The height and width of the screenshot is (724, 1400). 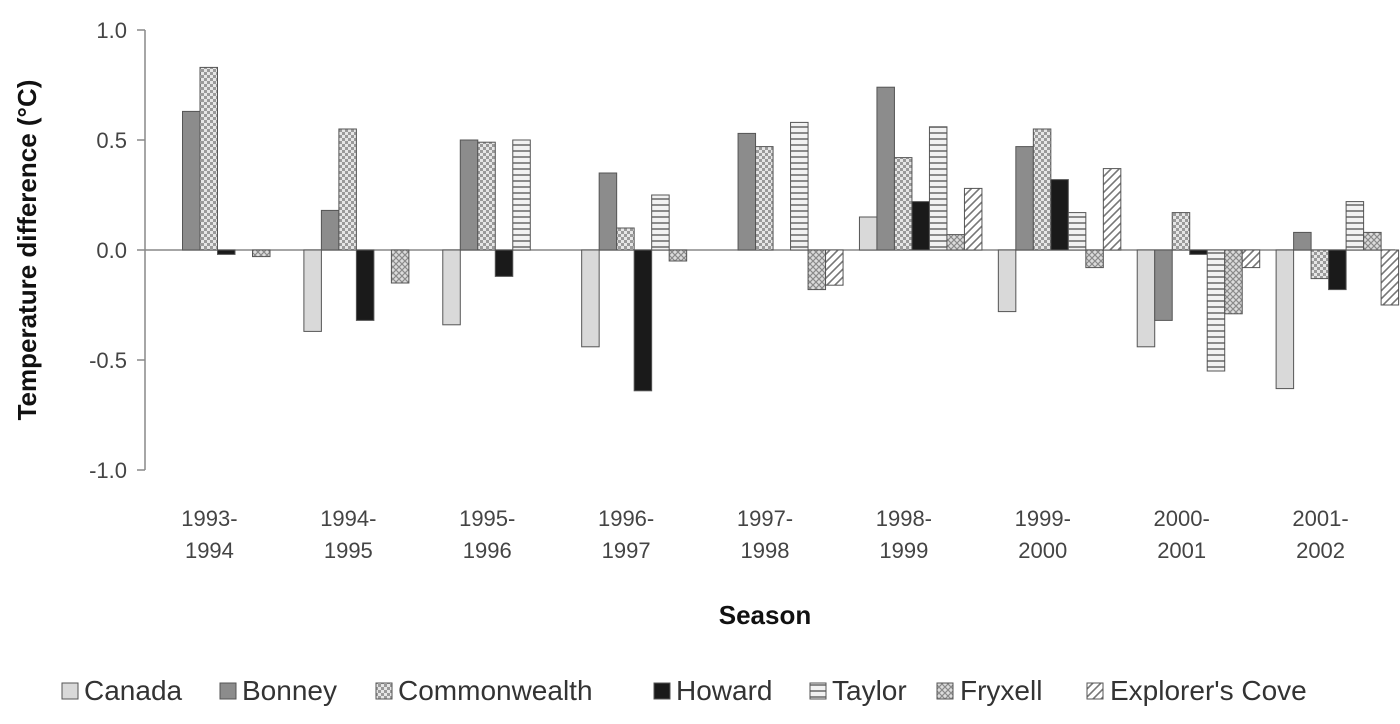 I want to click on x-tick-label: 2001-, so click(x=1320, y=518).